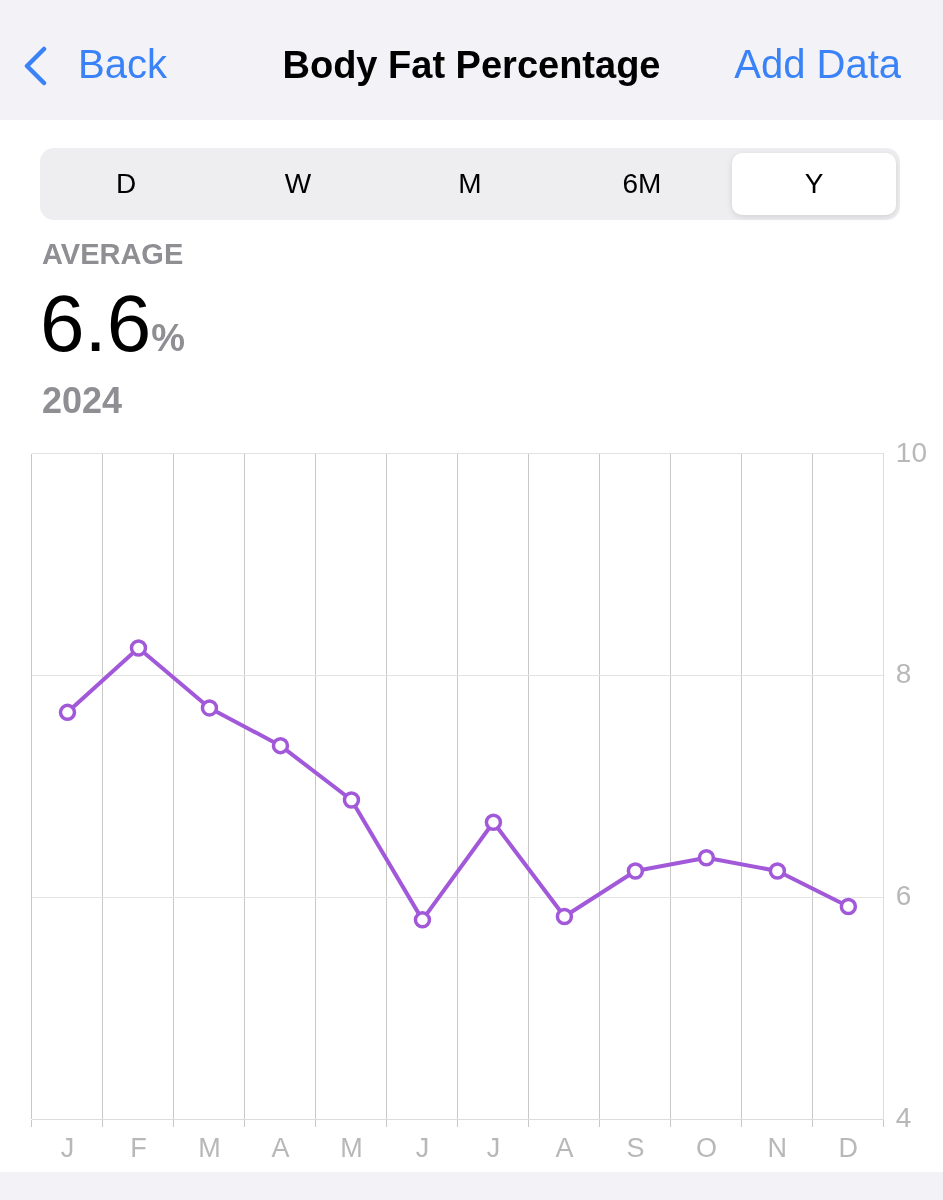 The width and height of the screenshot is (943, 1200). I want to click on chart-title: Body Fat Percentage, so click(471, 65).